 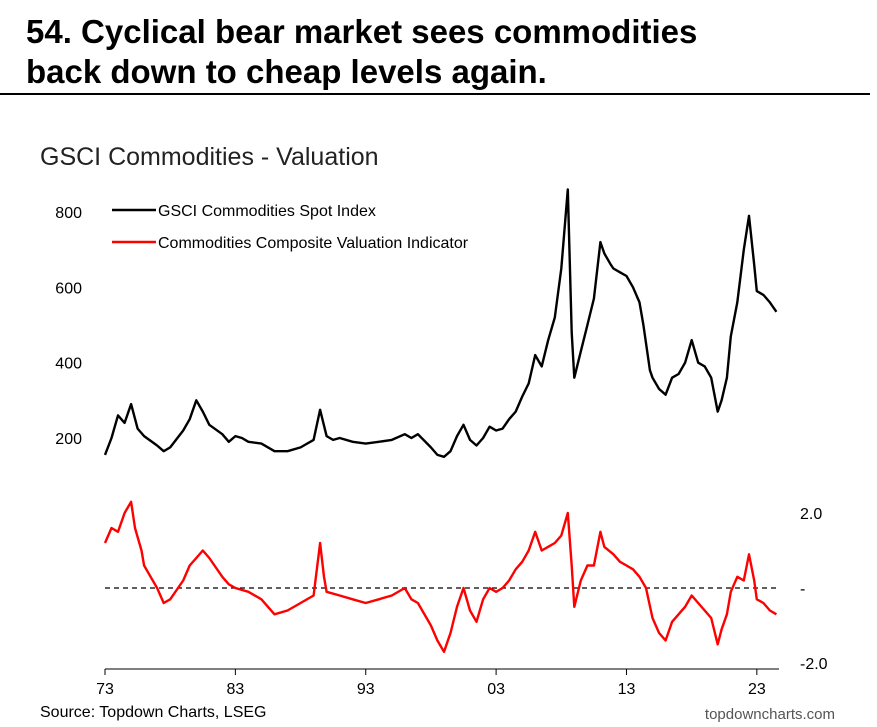 What do you see at coordinates (286, 71) in the screenshot?
I see `headline-line-2: back down to cheap levels again.` at bounding box center [286, 71].